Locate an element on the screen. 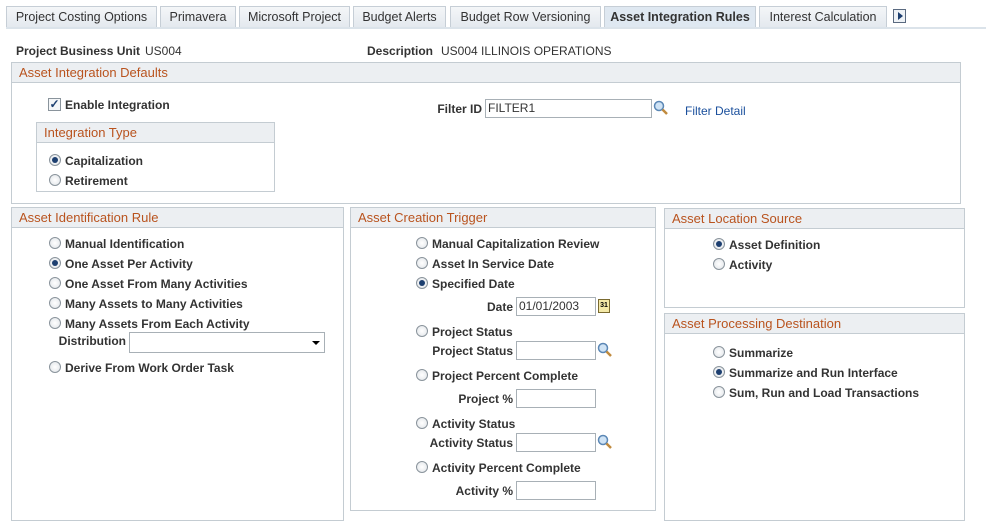  option-label: One Asset Per Activity is located at coordinates (129, 264).